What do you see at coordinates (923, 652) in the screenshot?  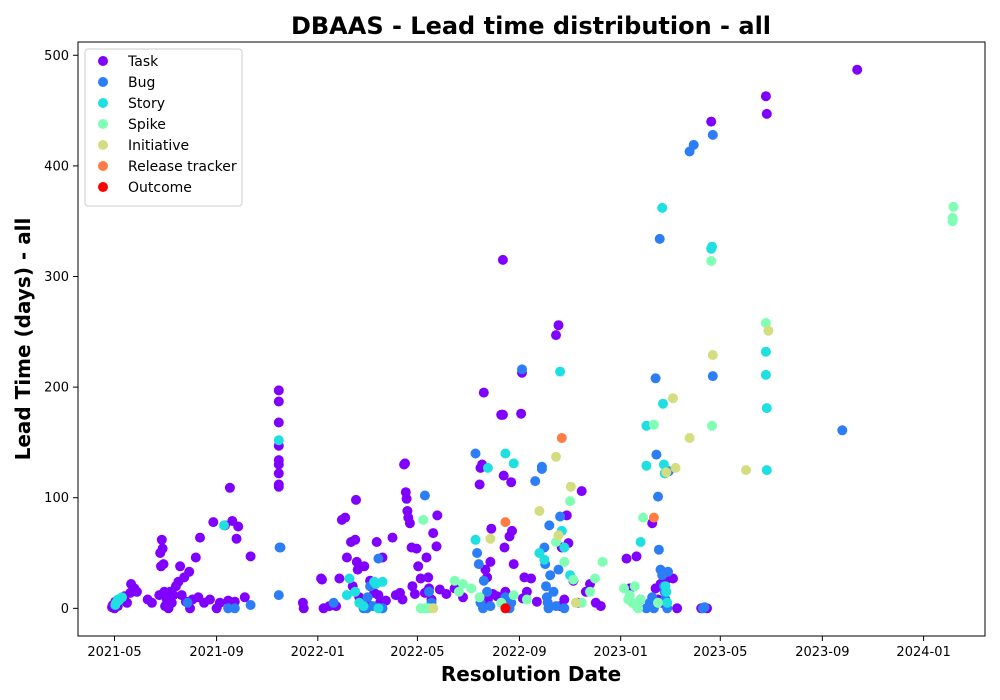 I see `x-tick-label: 2024-01` at bounding box center [923, 652].